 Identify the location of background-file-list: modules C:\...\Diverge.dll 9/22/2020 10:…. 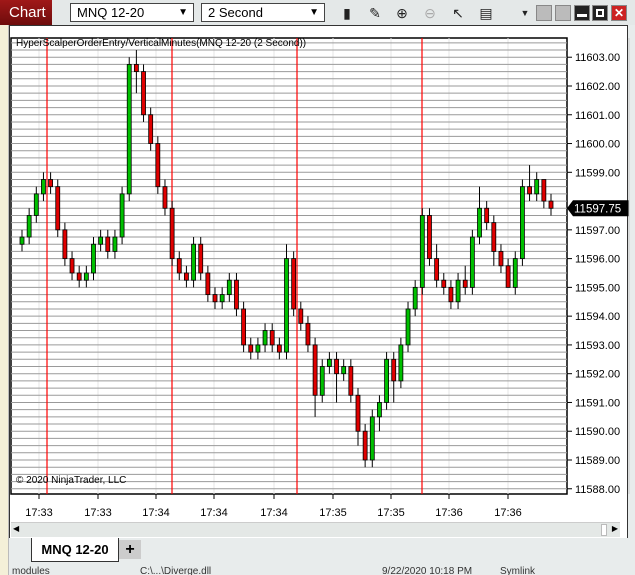
(317, 570).